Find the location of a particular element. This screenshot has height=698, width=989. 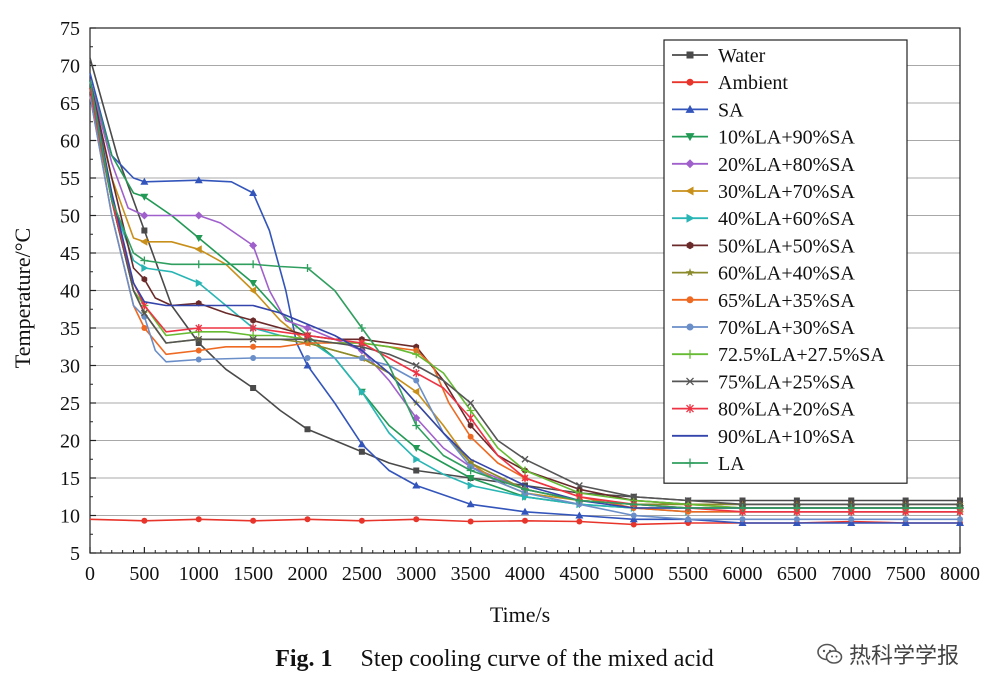

x-tick-label: 7500 is located at coordinates (906, 574).